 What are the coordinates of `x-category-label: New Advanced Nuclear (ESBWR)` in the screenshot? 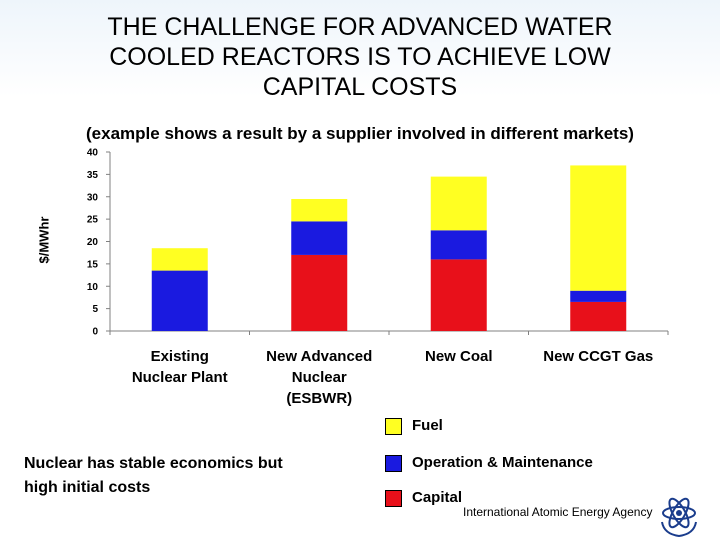 It's located at (319, 377).